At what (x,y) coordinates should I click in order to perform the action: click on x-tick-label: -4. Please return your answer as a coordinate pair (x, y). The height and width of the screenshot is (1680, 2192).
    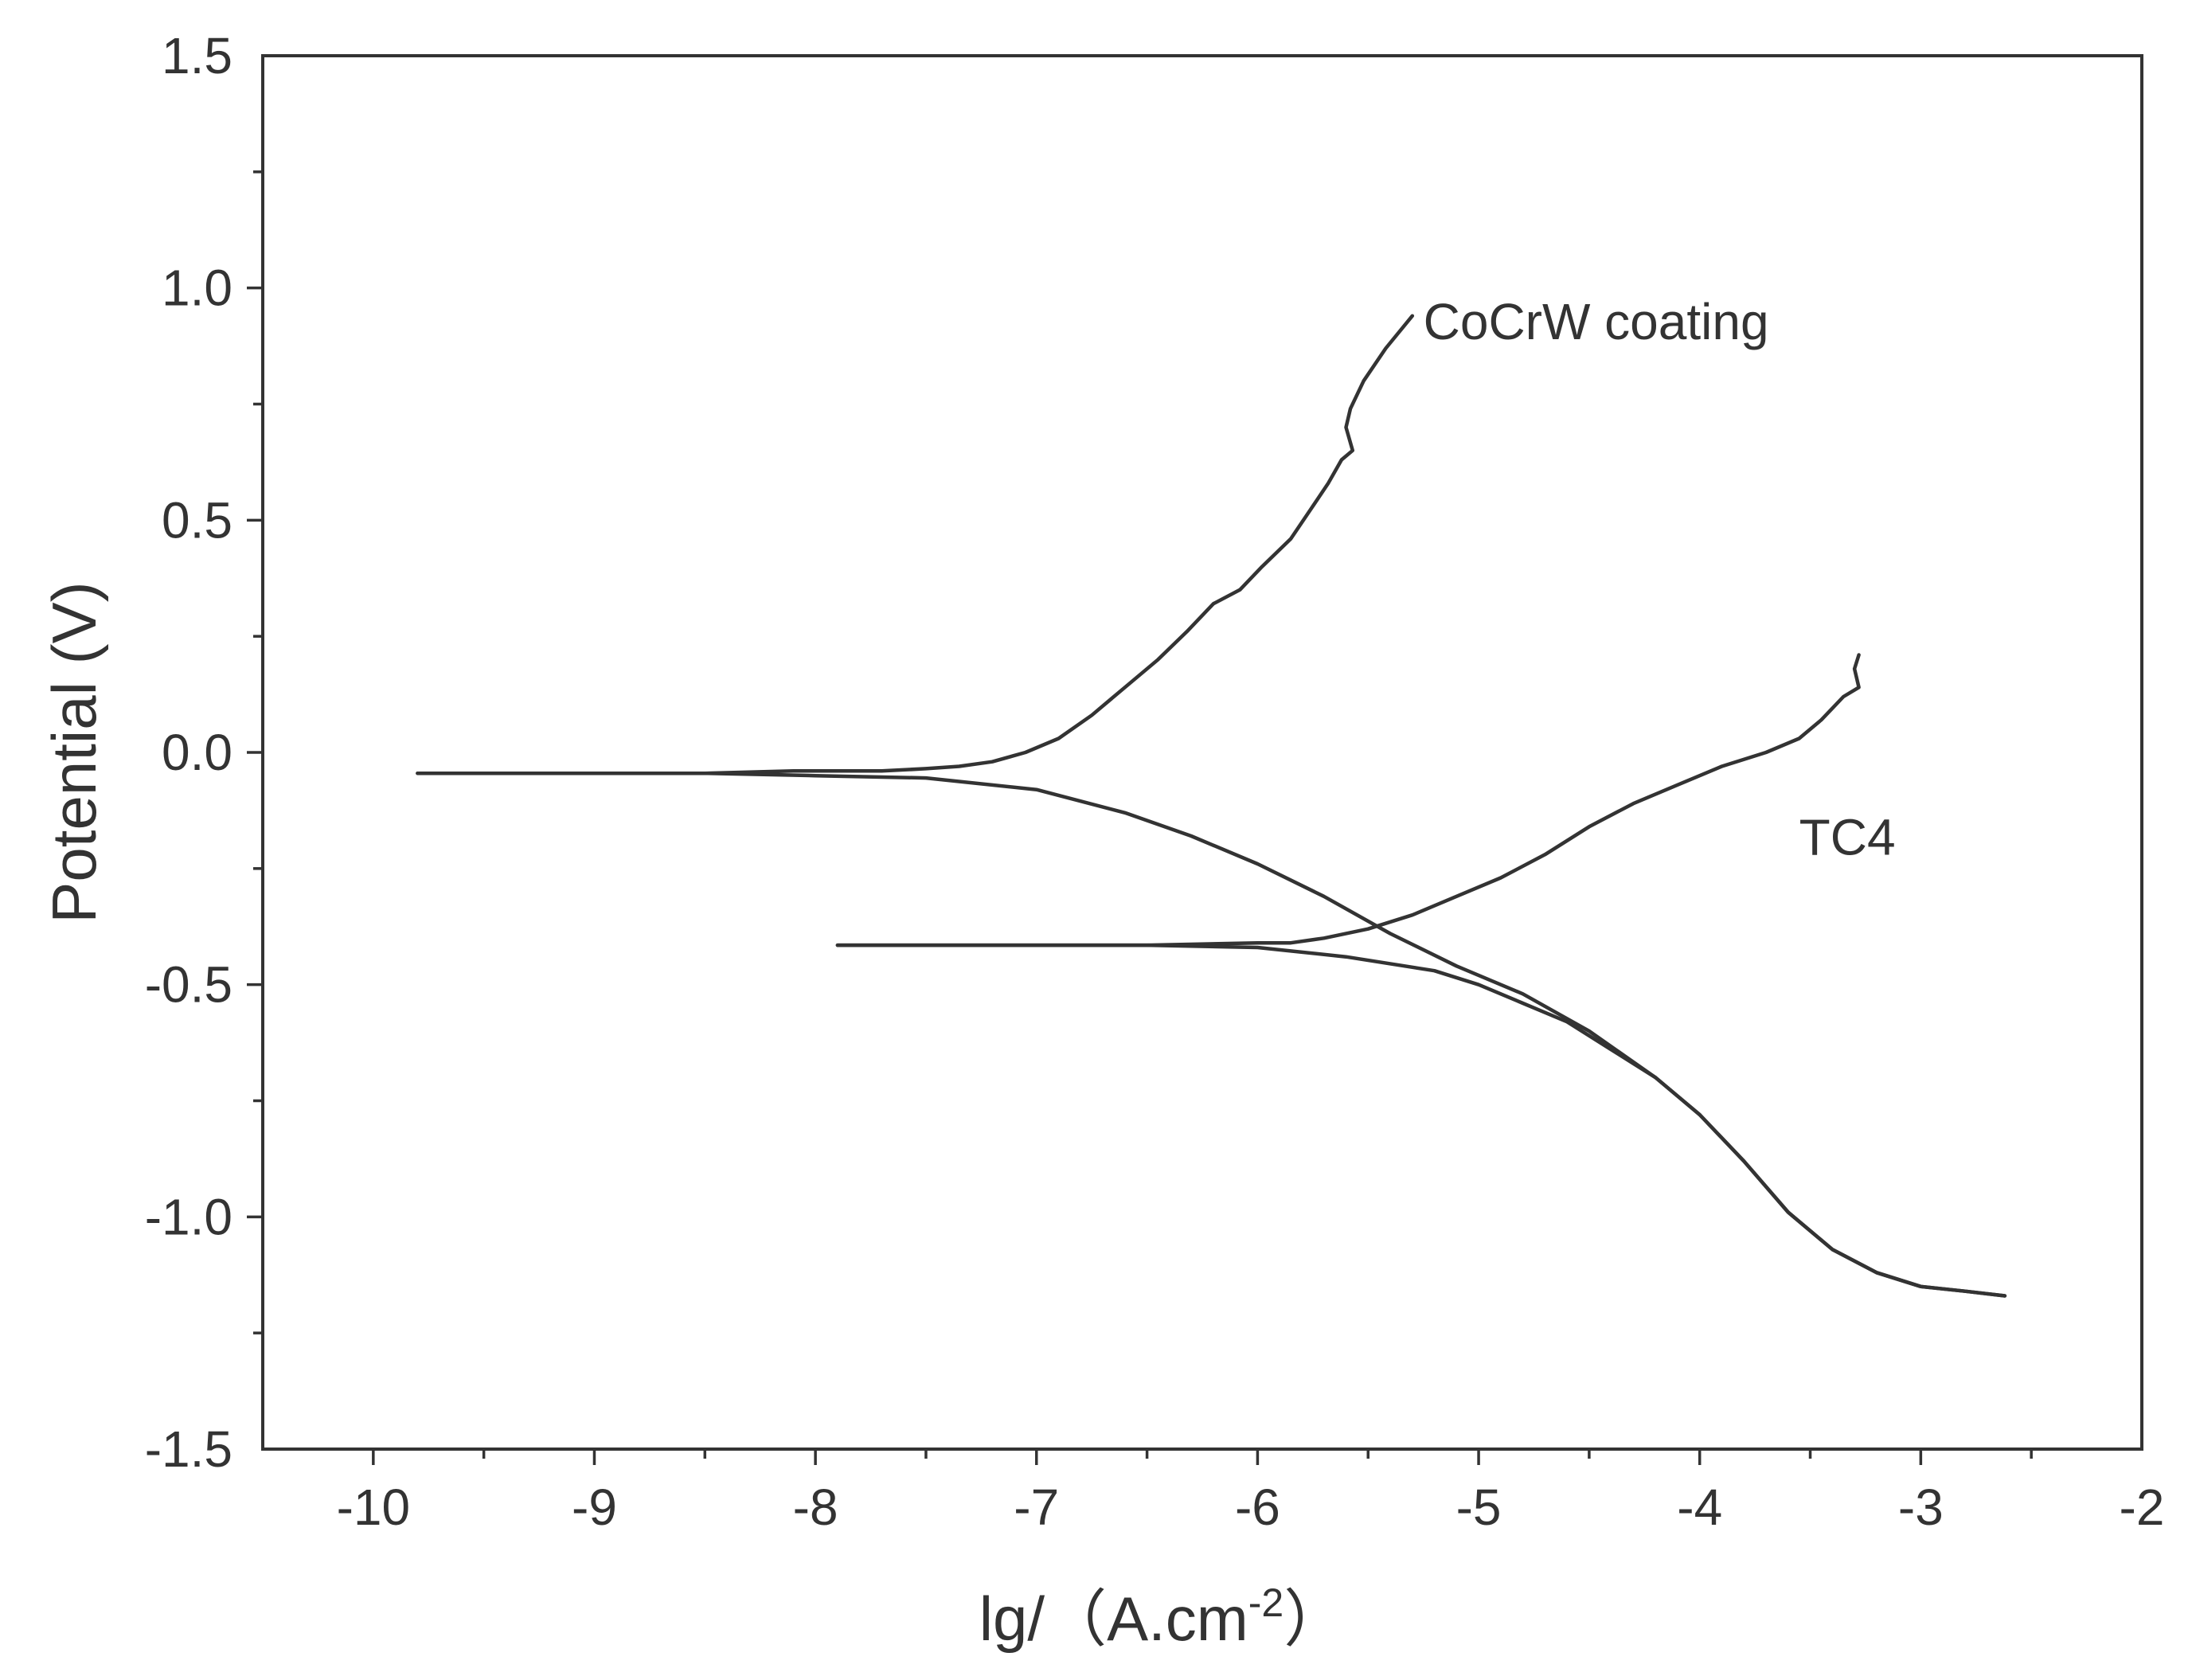
    Looking at the image, I should click on (1699, 1507).